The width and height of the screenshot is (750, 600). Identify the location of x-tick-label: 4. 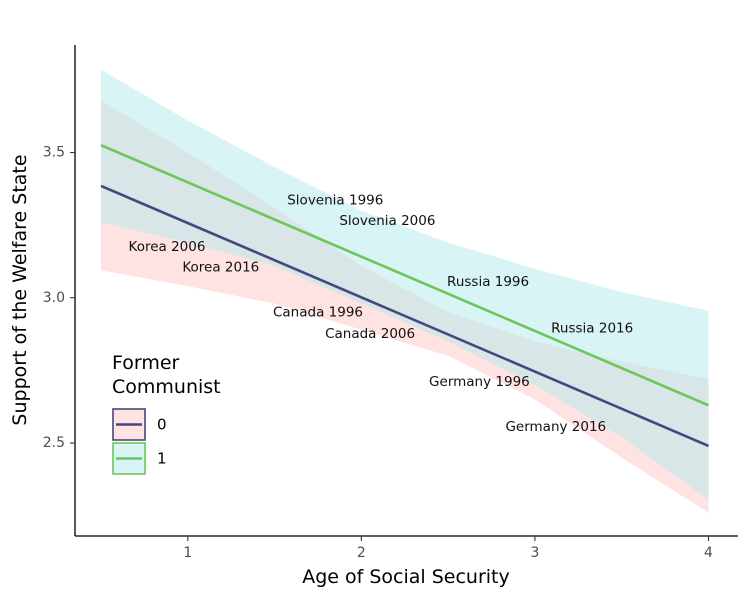
(708, 553).